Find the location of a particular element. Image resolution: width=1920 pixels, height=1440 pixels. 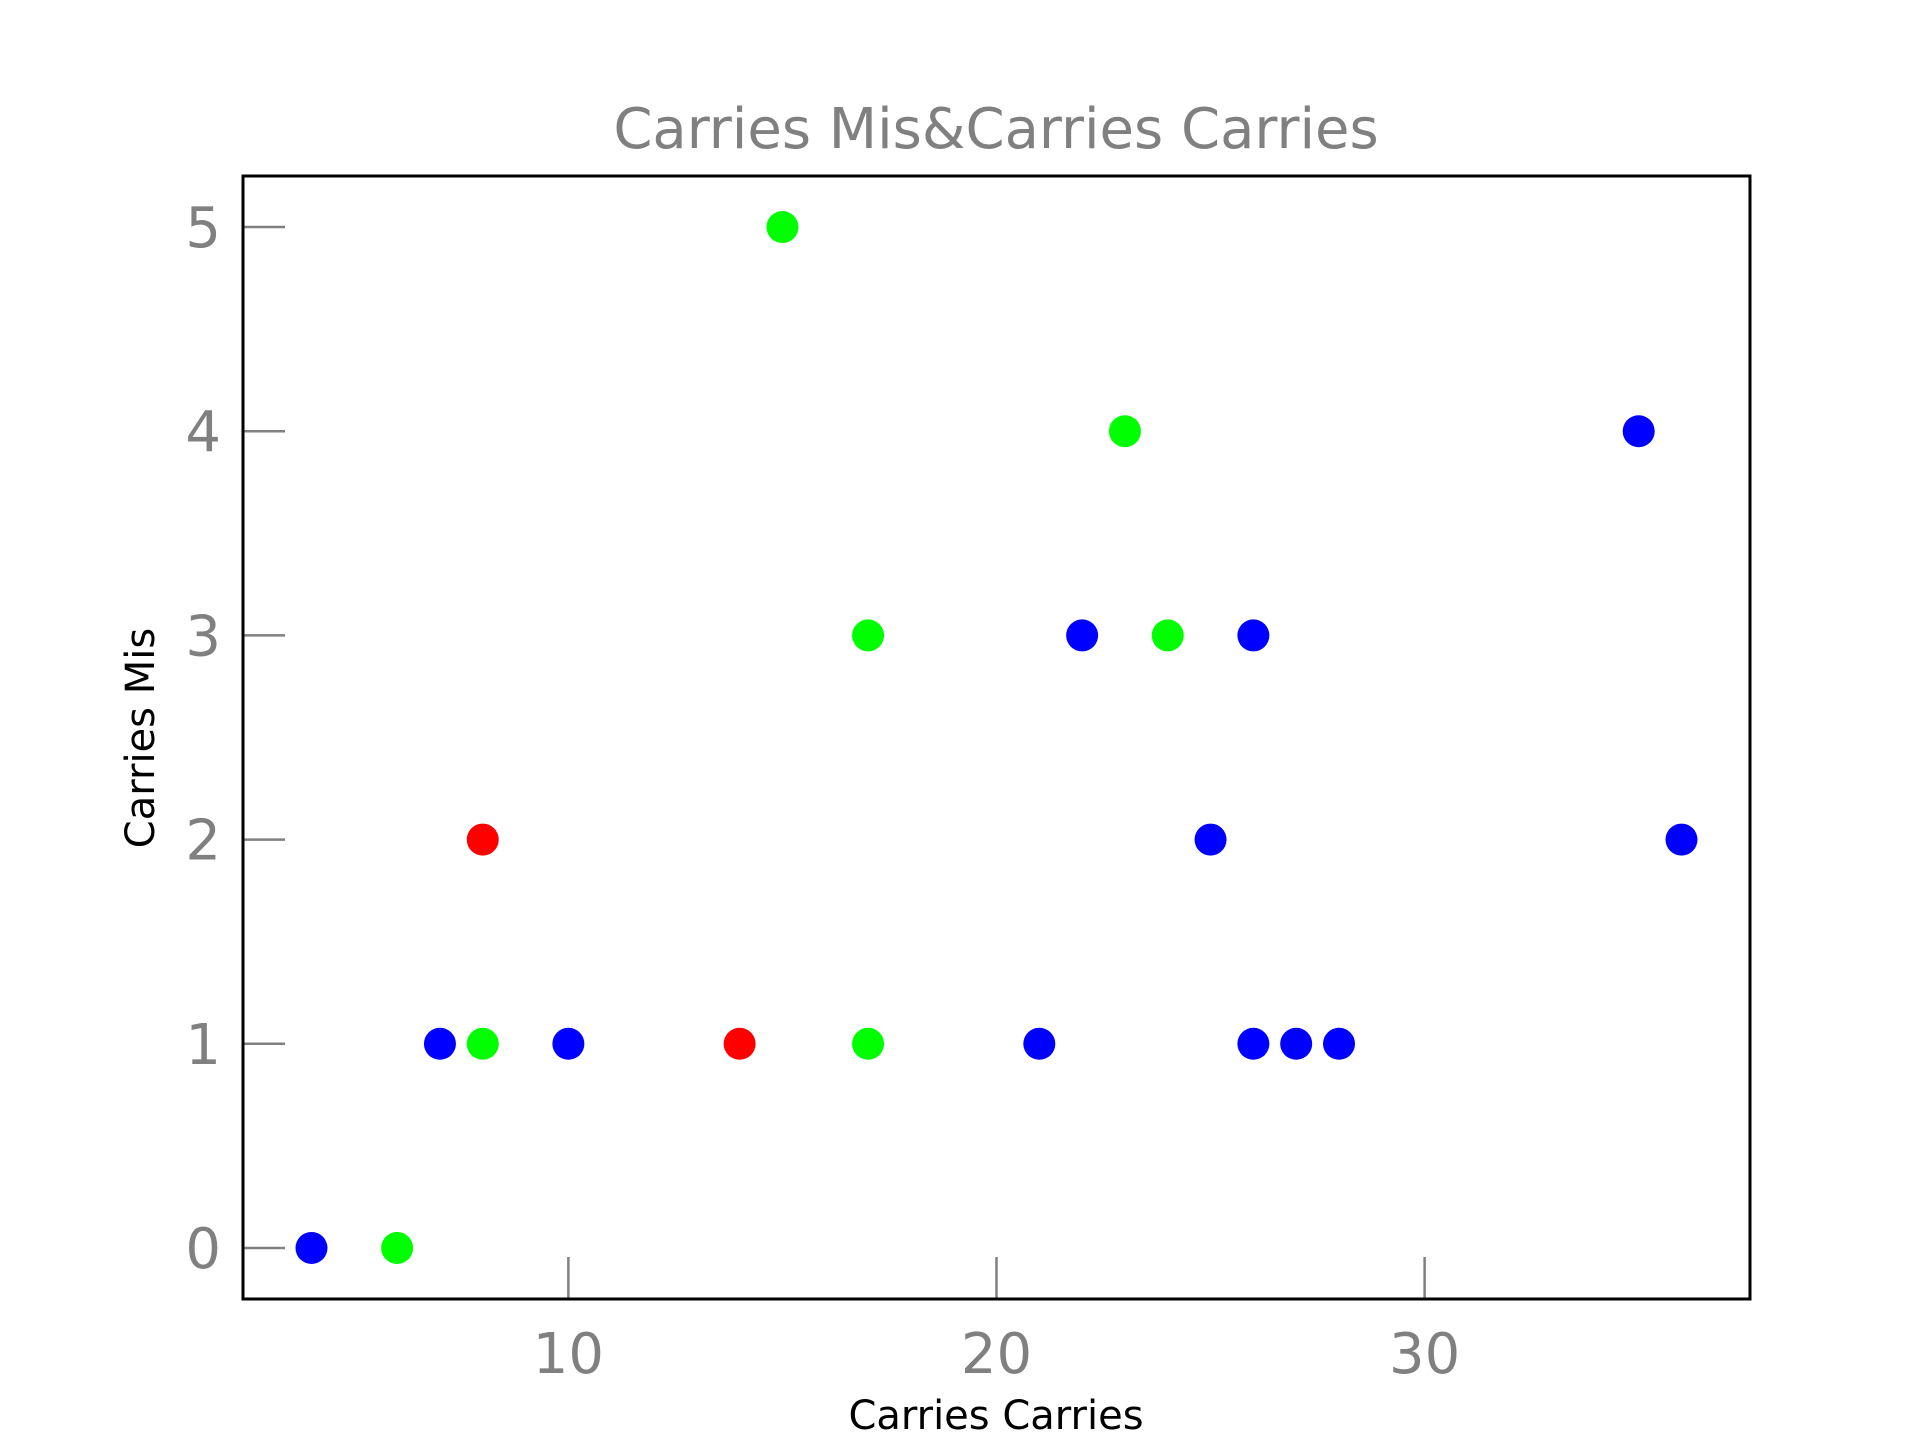

chart-title: Carries Mis&Carries Carries is located at coordinates (995, 129).